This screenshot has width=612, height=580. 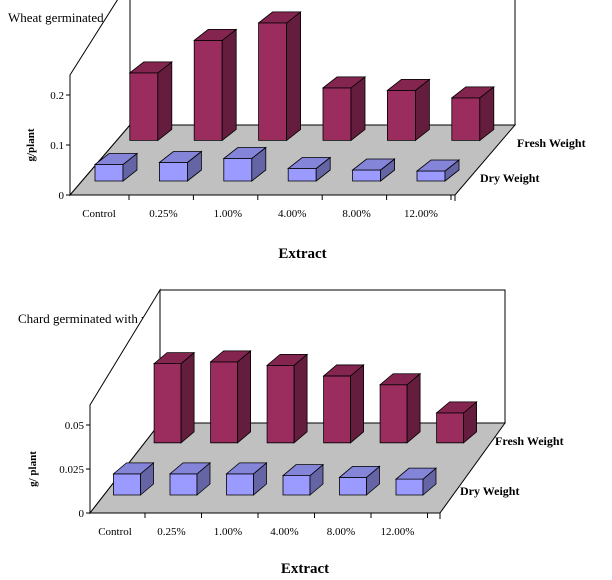 What do you see at coordinates (33, 469) in the screenshot?
I see `y-axis-label: g/ plant` at bounding box center [33, 469].